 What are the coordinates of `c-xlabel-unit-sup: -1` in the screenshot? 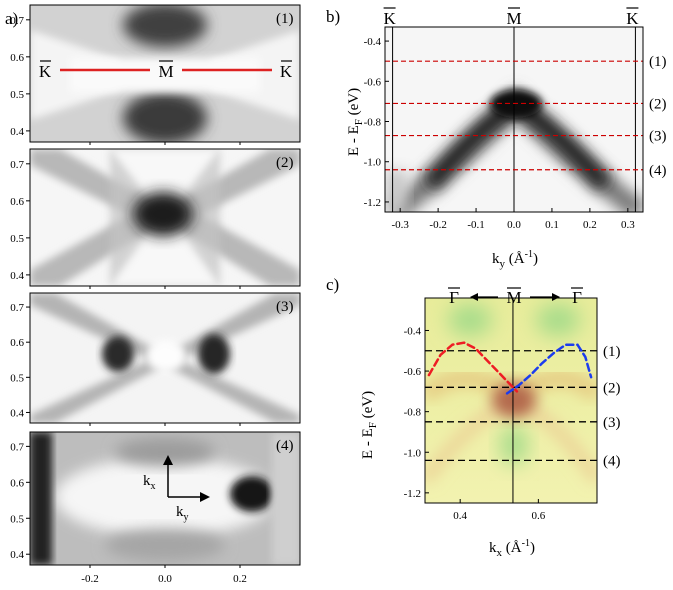 It's located at (526, 543).